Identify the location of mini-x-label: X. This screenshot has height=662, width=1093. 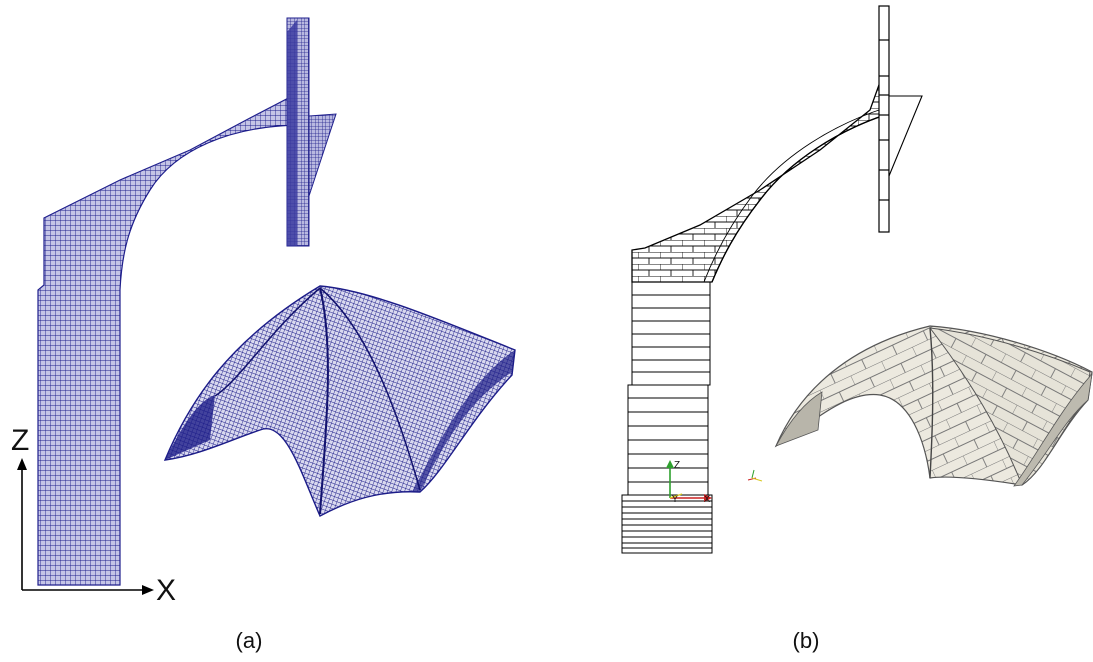
(707, 499).